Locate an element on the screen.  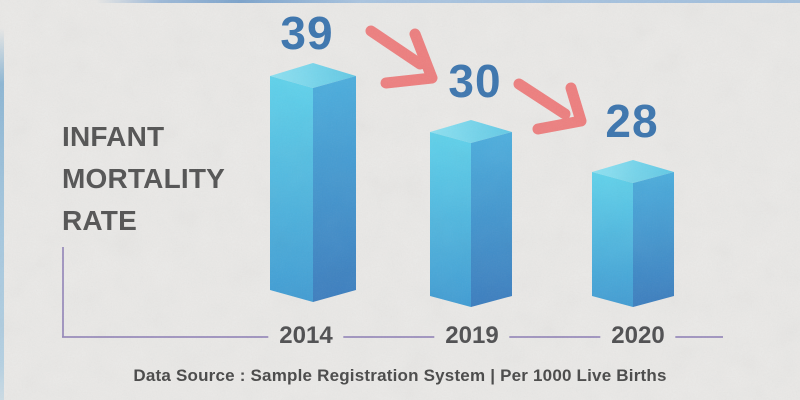
bar-2014-left-face is located at coordinates (291, 189).